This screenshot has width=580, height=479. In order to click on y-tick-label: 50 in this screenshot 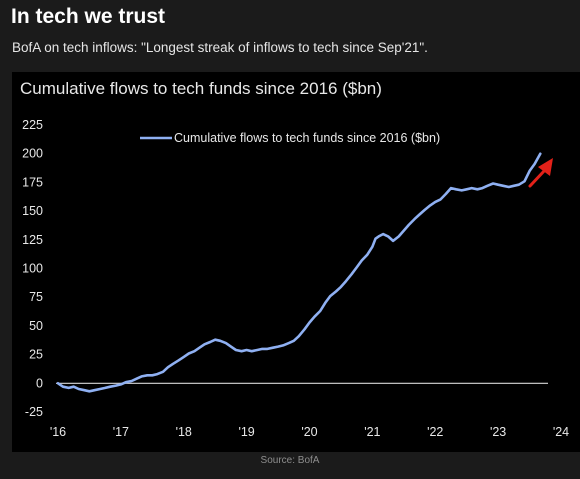, I will do `click(36, 326)`.